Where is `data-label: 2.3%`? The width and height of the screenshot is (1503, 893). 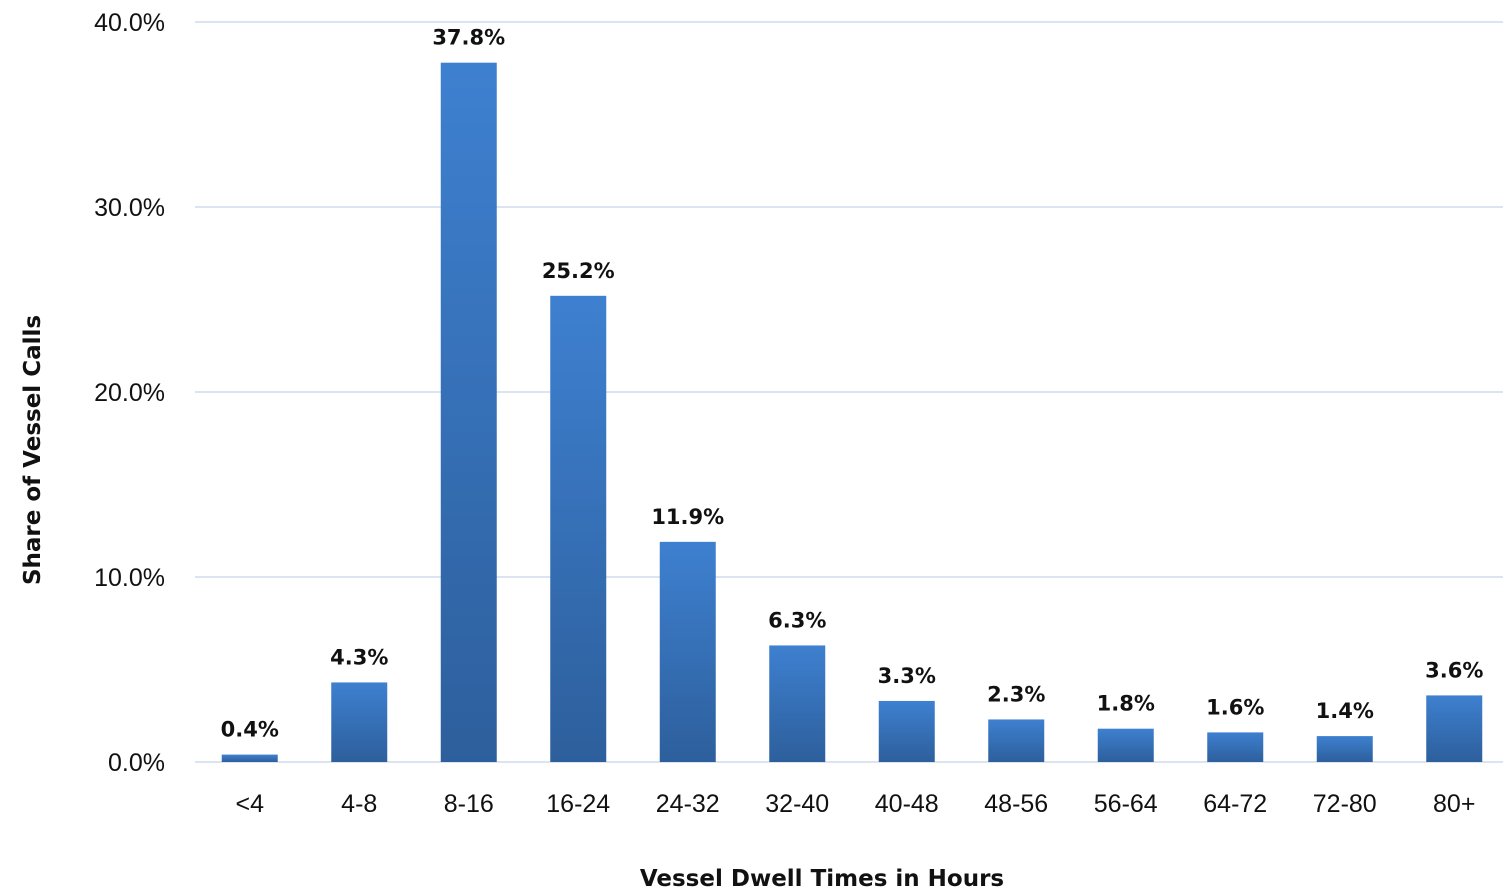 data-label: 2.3% is located at coordinates (1016, 694).